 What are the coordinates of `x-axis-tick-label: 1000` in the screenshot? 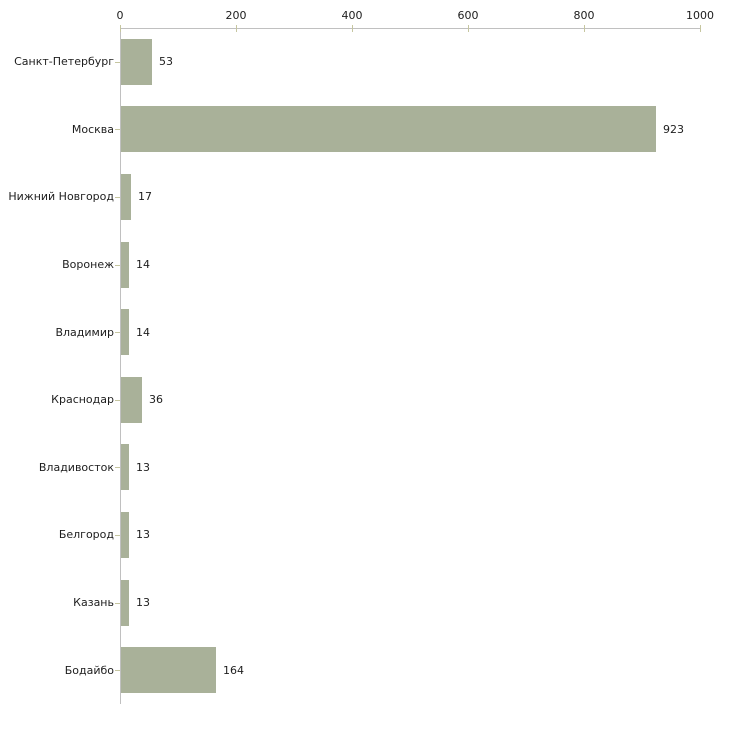 It's located at (700, 15).